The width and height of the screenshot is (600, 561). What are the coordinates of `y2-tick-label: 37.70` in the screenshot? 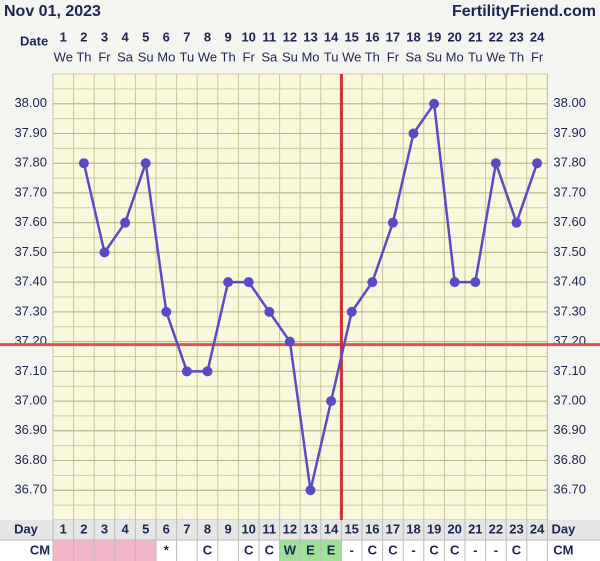 It's located at (569, 191).